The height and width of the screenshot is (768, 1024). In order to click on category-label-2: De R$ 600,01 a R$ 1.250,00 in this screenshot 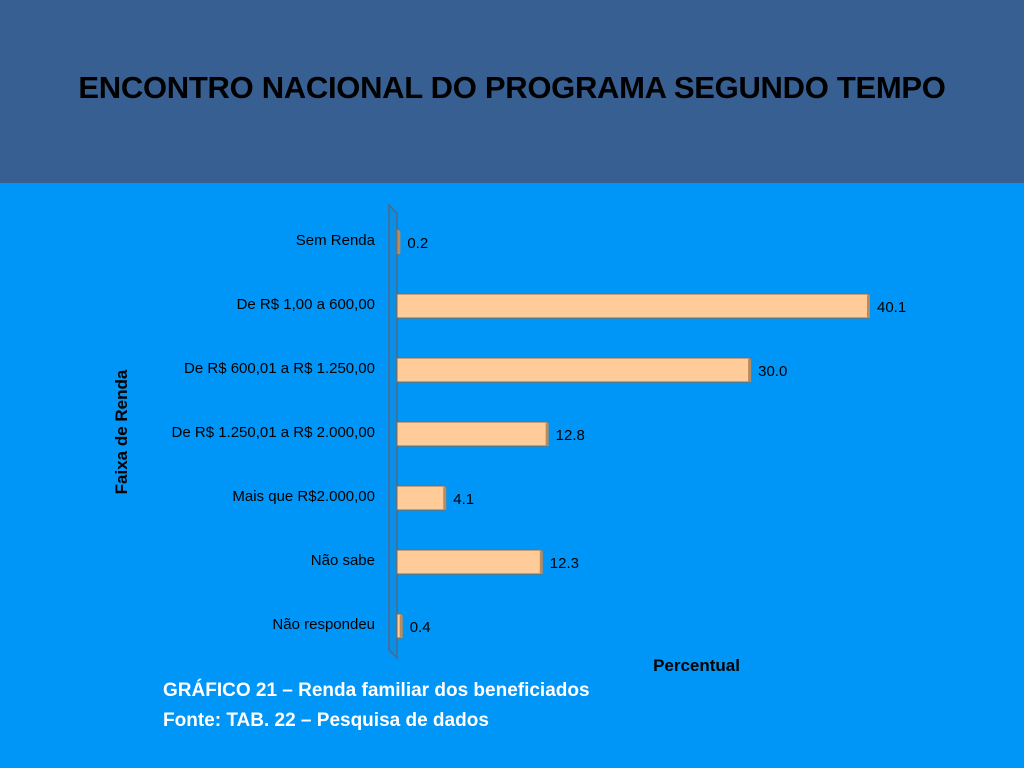, I will do `click(279, 368)`.